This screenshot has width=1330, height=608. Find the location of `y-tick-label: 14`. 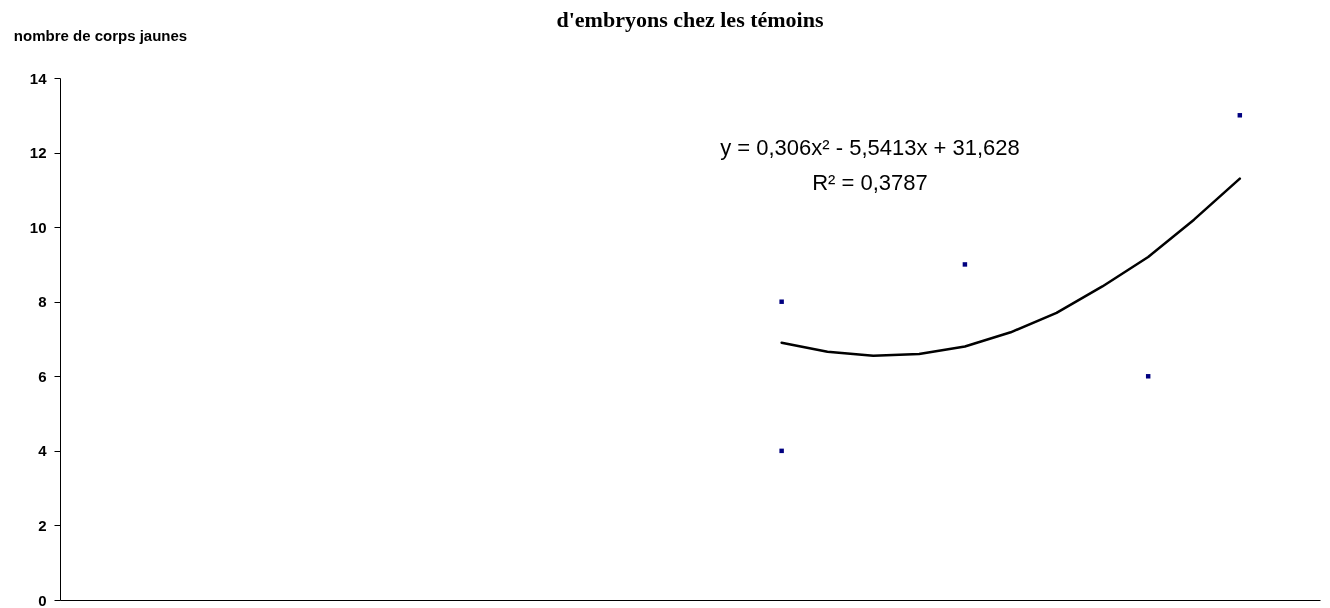

y-tick-label: 14 is located at coordinates (38, 78).